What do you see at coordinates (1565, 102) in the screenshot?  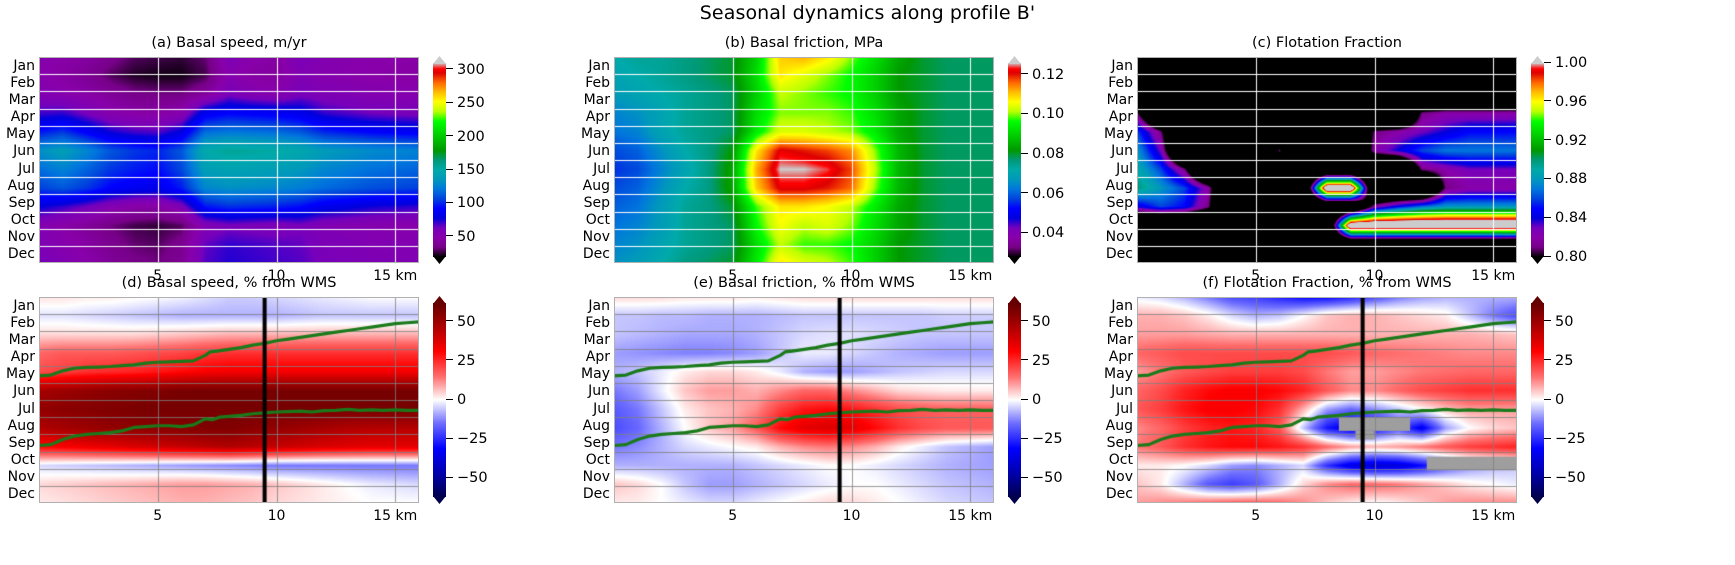 I see `colorbar-tick-label: 0.96` at bounding box center [1565, 102].